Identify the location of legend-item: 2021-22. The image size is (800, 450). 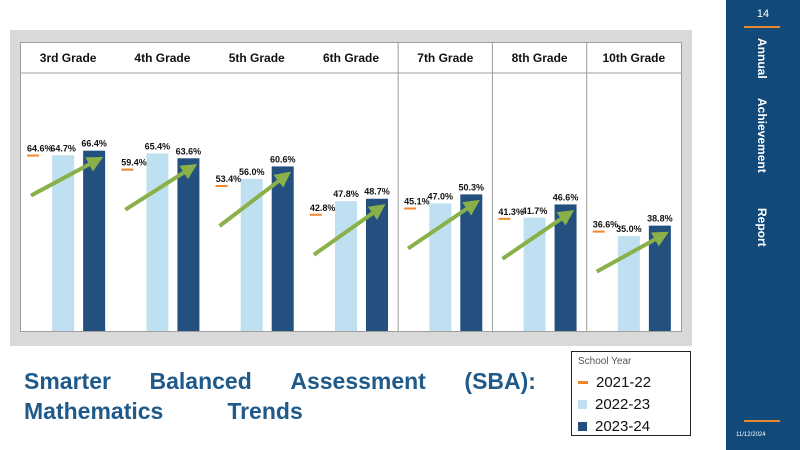
(631, 382).